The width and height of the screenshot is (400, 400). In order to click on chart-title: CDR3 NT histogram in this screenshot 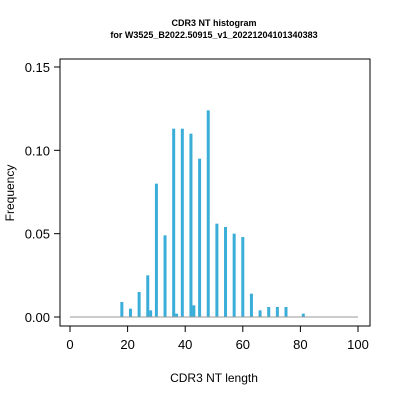, I will do `click(213, 23)`.